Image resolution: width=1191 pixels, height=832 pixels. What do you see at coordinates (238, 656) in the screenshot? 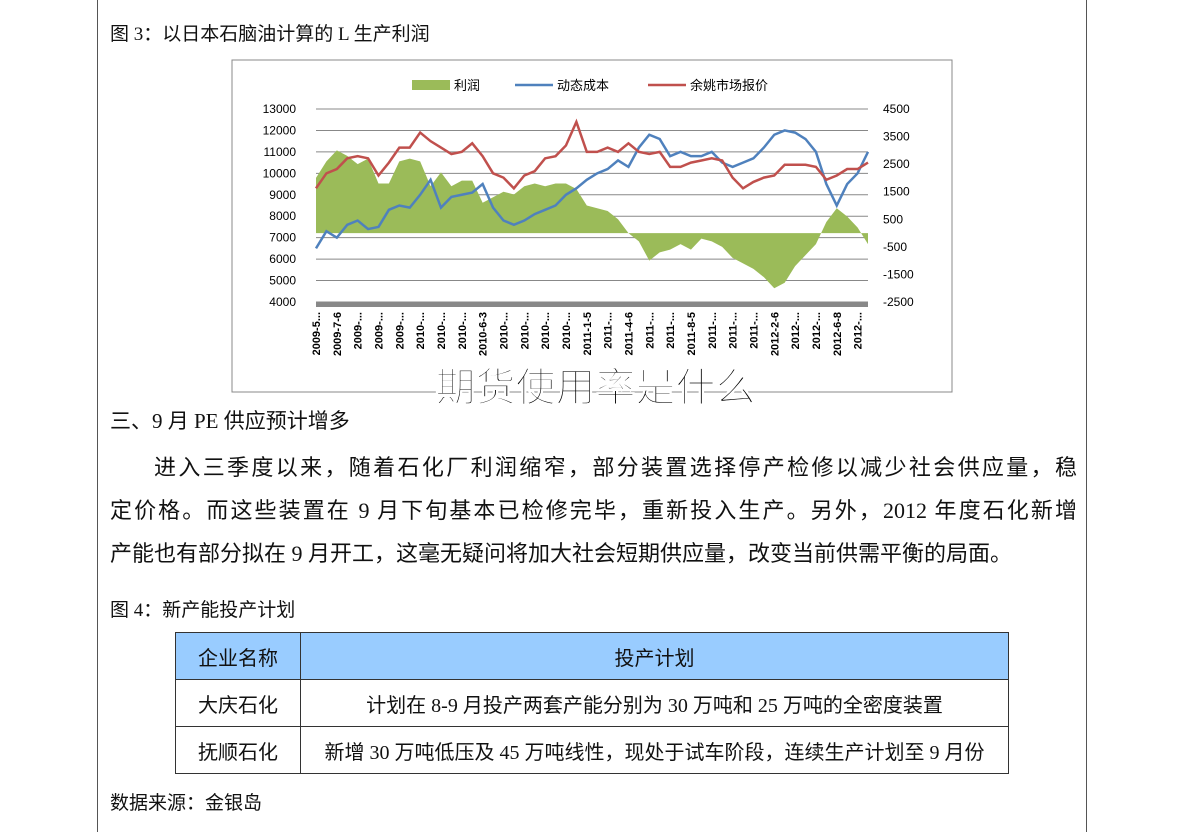
I see `header-cell: 企业名称` at bounding box center [238, 656].